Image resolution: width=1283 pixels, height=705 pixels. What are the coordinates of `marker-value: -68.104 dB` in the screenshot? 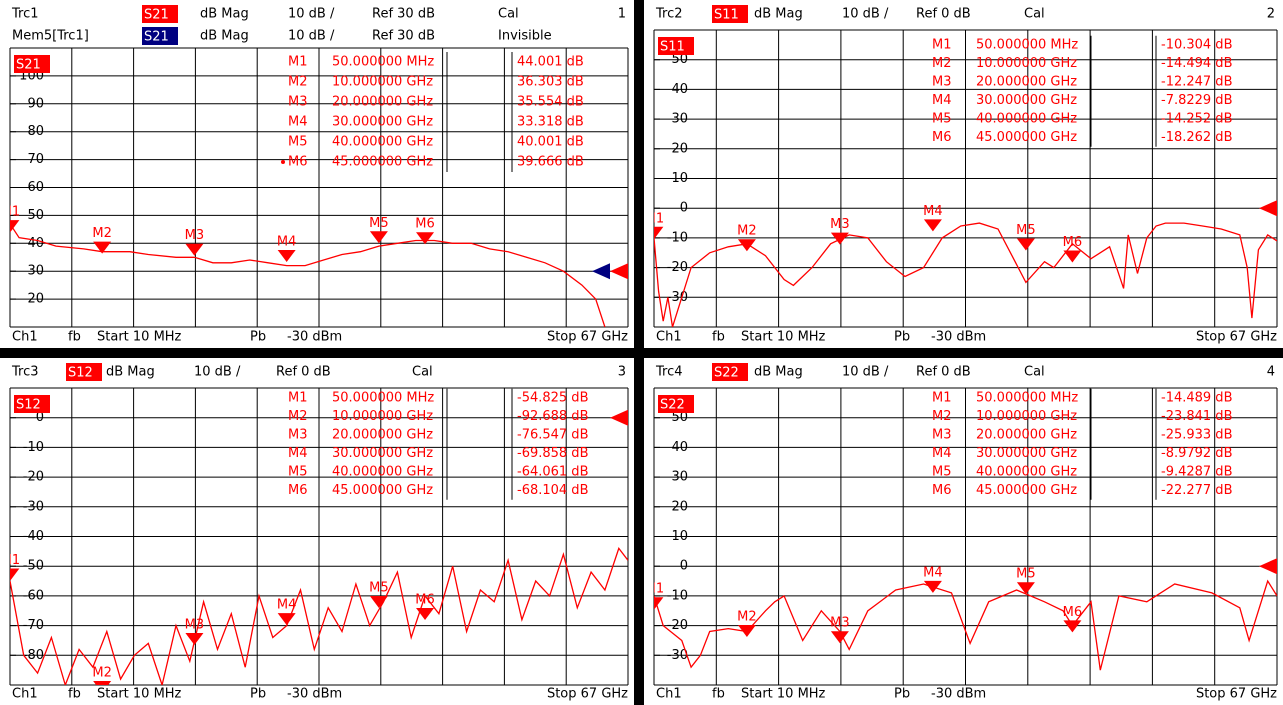 It's located at (552, 490).